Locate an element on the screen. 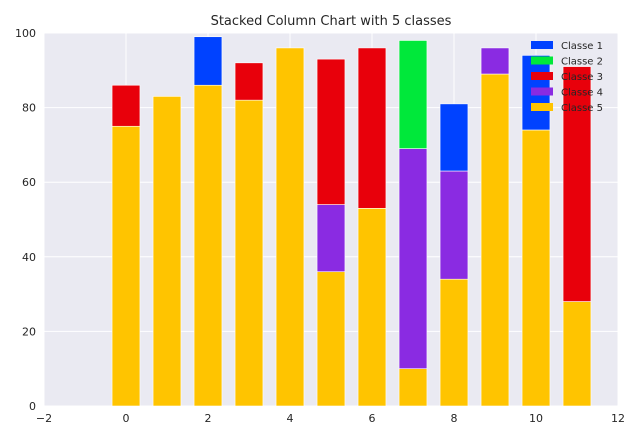 The image size is (640, 444). x-tick-label: 6 is located at coordinates (372, 418).